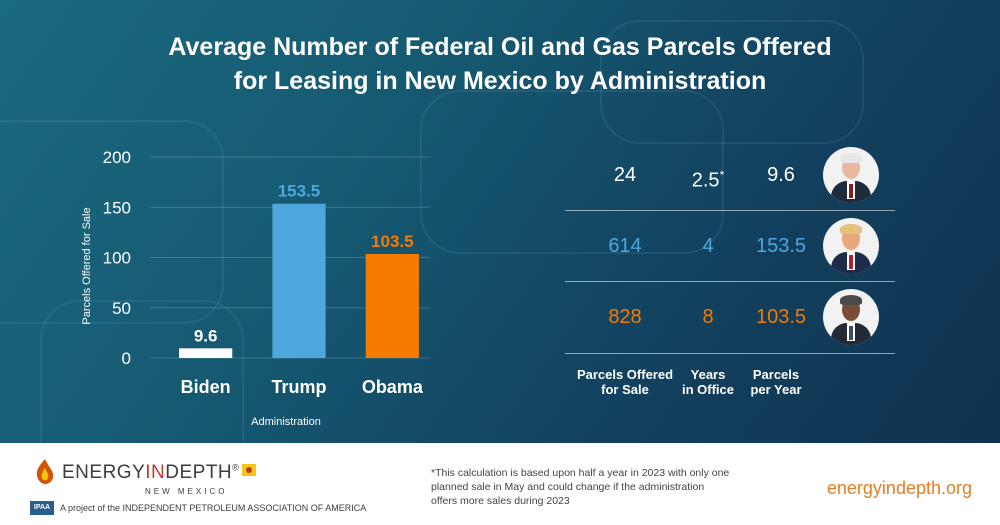 The image size is (1000, 525). What do you see at coordinates (707, 389) in the screenshot?
I see `header-line: in Office` at bounding box center [707, 389].